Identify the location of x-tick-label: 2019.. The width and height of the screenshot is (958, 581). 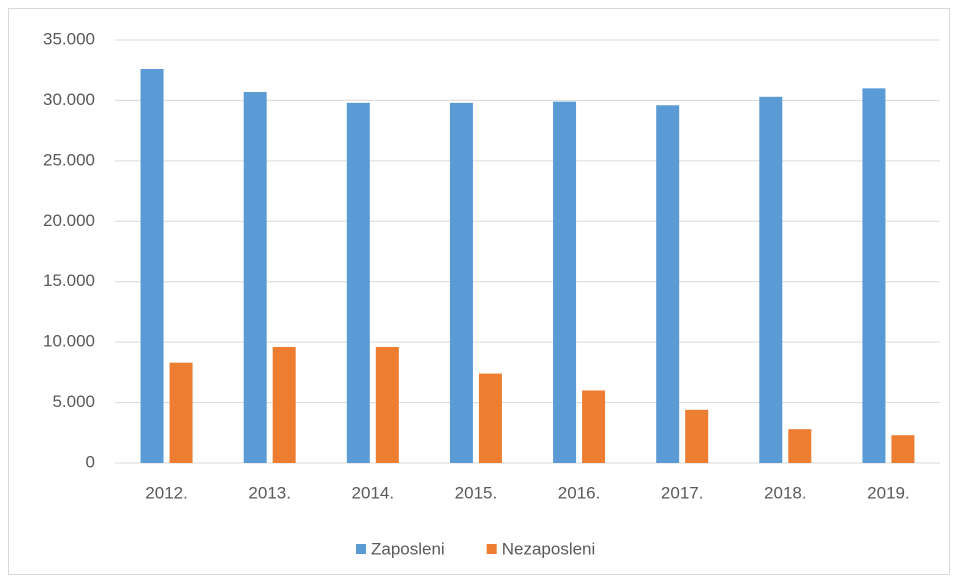
(888, 492).